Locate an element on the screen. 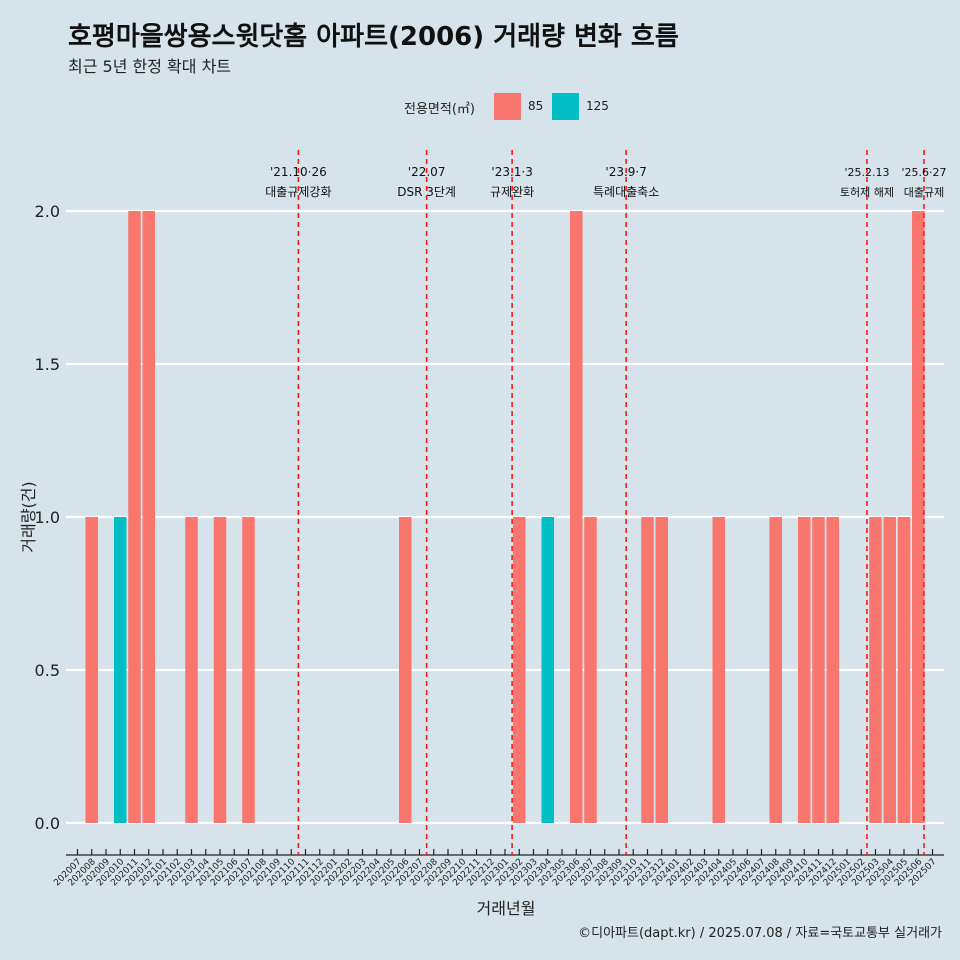 The width and height of the screenshot is (960, 960). legend: 전용면적(㎡) 85 125 is located at coordinates (480, 107).